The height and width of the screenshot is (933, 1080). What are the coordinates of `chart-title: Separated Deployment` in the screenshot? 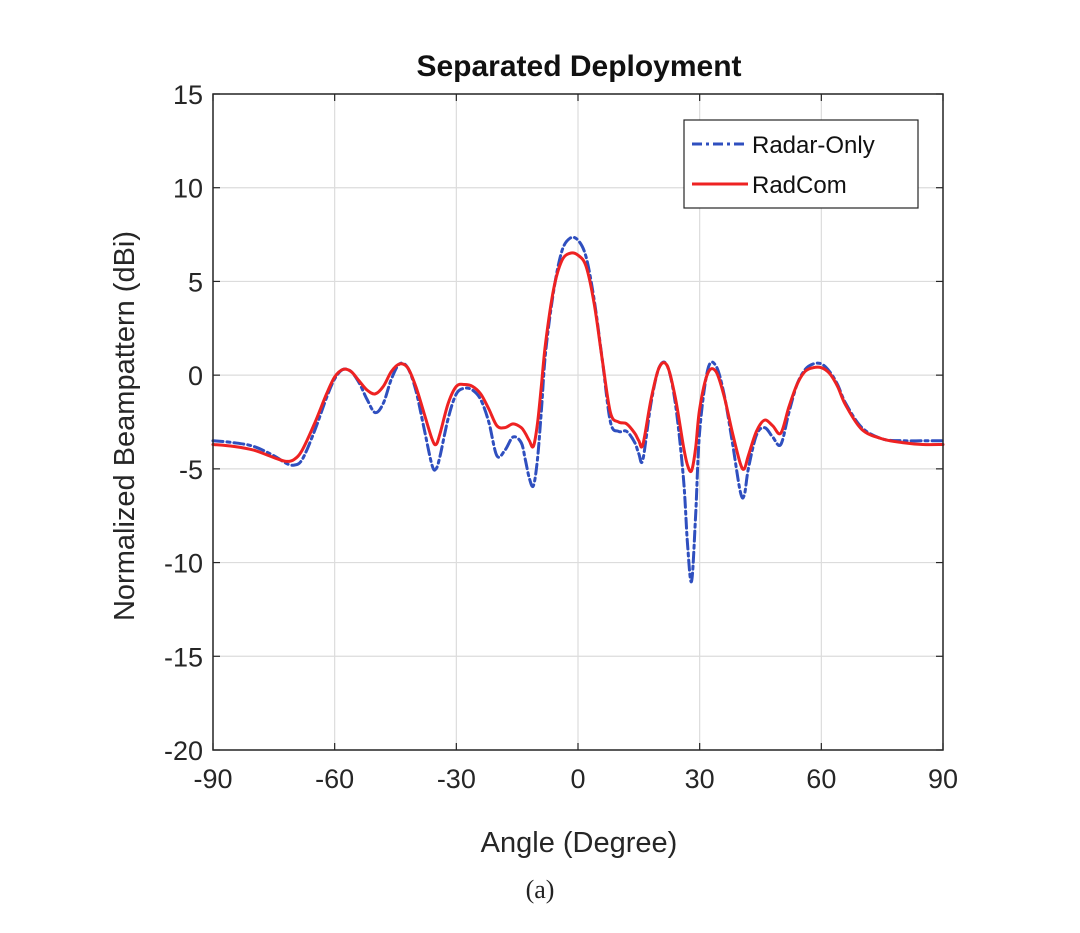 It's located at (578, 66).